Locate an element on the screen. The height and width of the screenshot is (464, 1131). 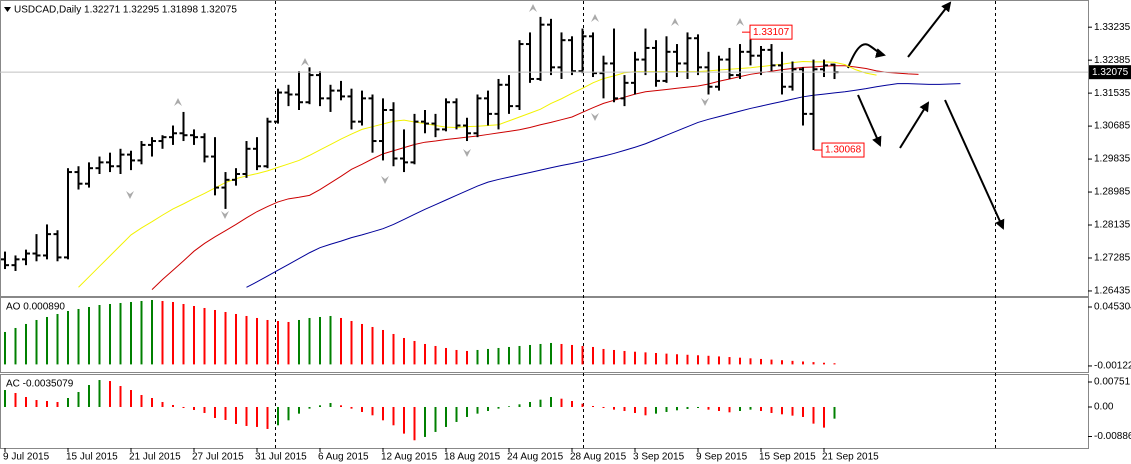
x-tick-label: 15 Sep 2015 is located at coordinates (787, 457).